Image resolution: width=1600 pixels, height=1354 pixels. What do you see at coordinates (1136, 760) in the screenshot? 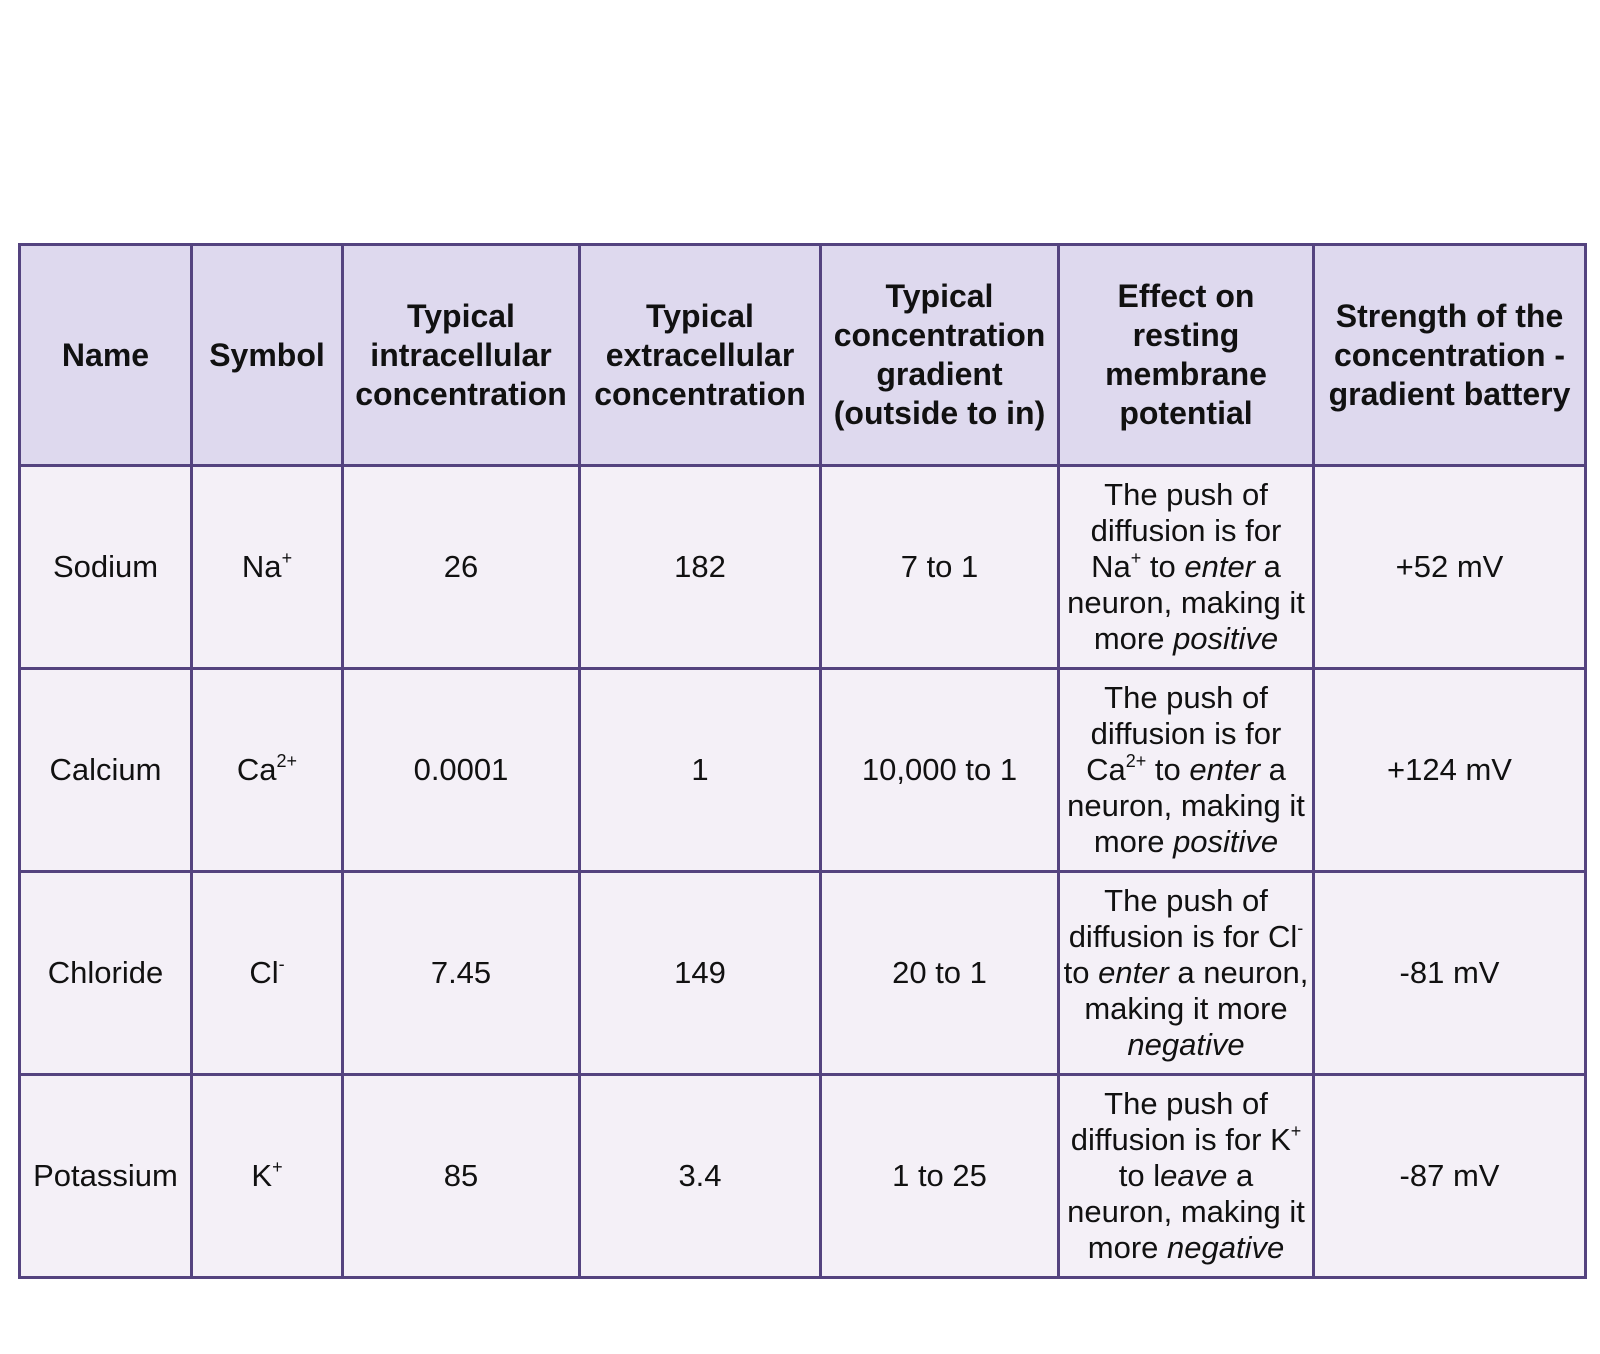
I see `effect-ion-charge: 2+` at bounding box center [1136, 760].